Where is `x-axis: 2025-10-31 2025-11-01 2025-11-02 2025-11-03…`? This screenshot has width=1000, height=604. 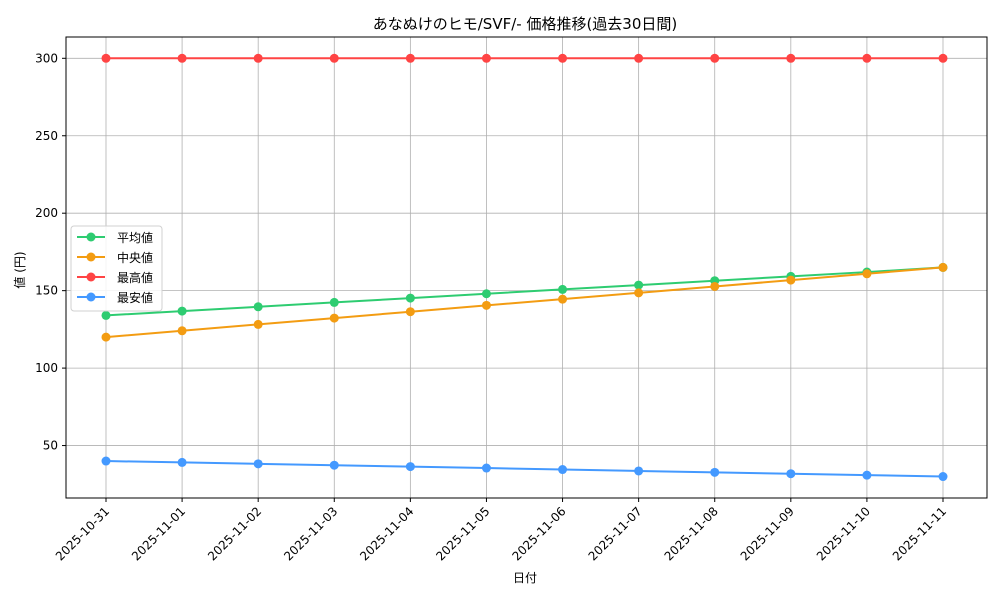 x-axis: 2025-10-31 2025-11-01 2025-11-02 2025-11-03… is located at coordinates (501, 530).